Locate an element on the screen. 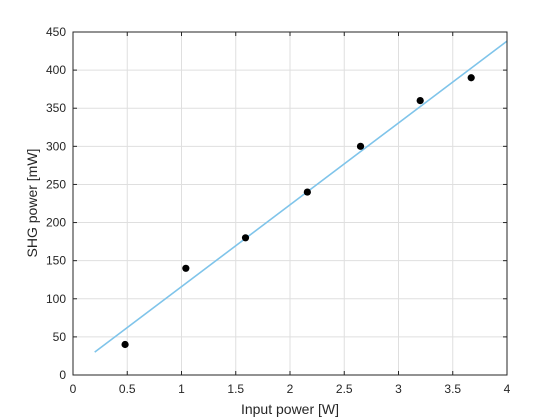 The image size is (560, 420). x-tick-label: 3 is located at coordinates (398, 389).